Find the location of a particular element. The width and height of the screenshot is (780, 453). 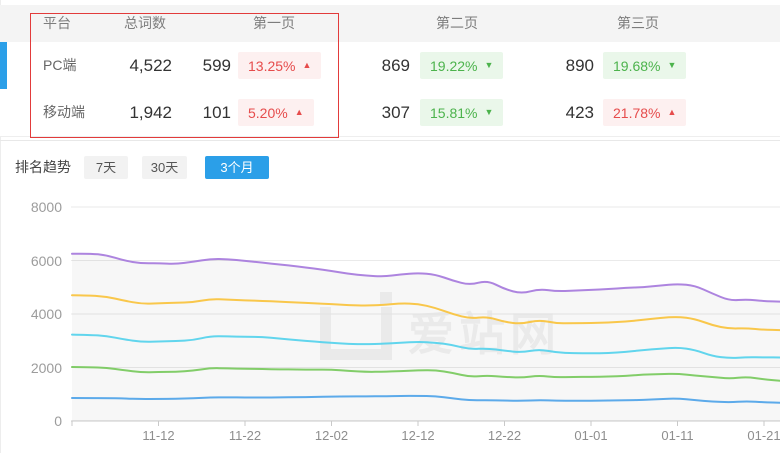

trend-controls: 排名趋势 7天 30天 3个月 is located at coordinates (390, 170).